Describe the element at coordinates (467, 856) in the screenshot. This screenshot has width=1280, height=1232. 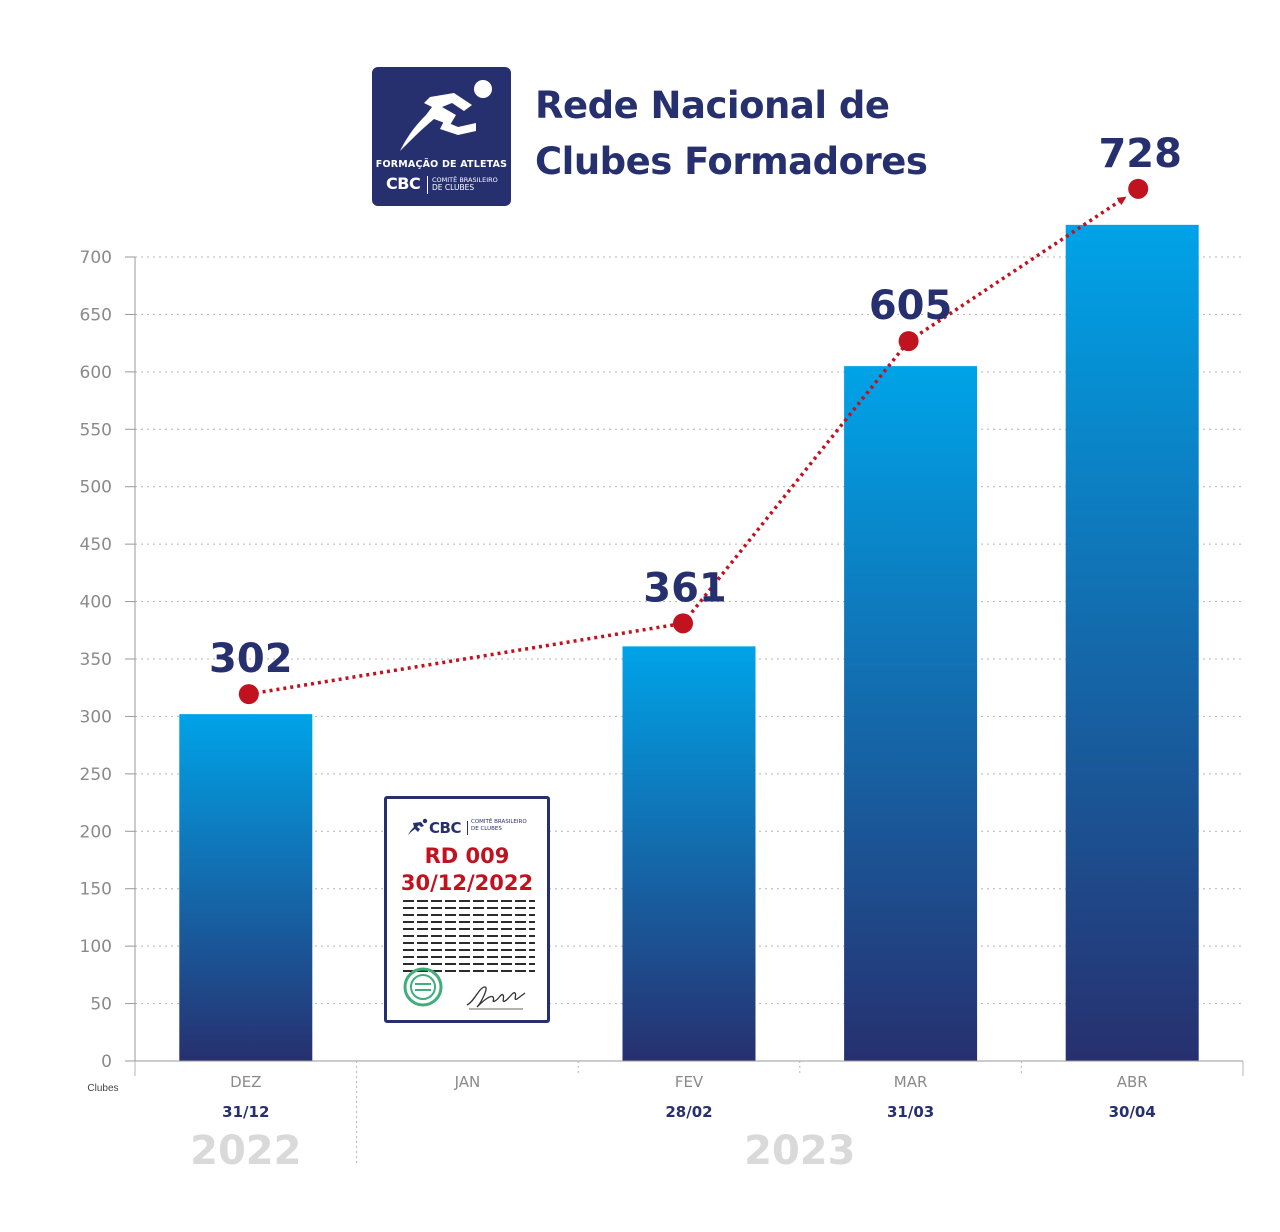
I see `doc-code: RD 009` at that location.